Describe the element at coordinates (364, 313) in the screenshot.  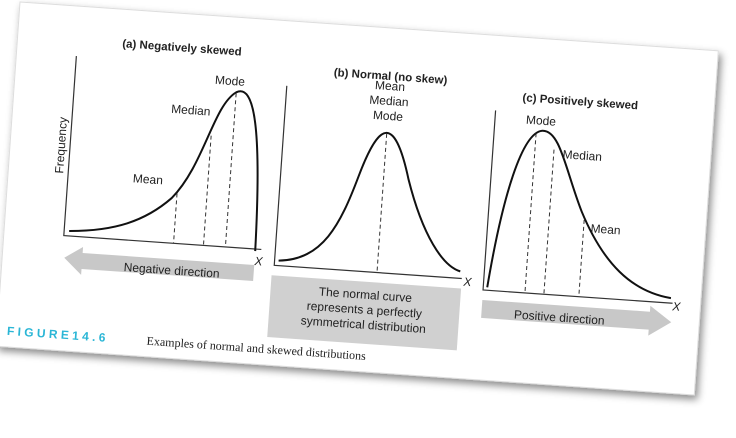
I see `note-box` at that location.